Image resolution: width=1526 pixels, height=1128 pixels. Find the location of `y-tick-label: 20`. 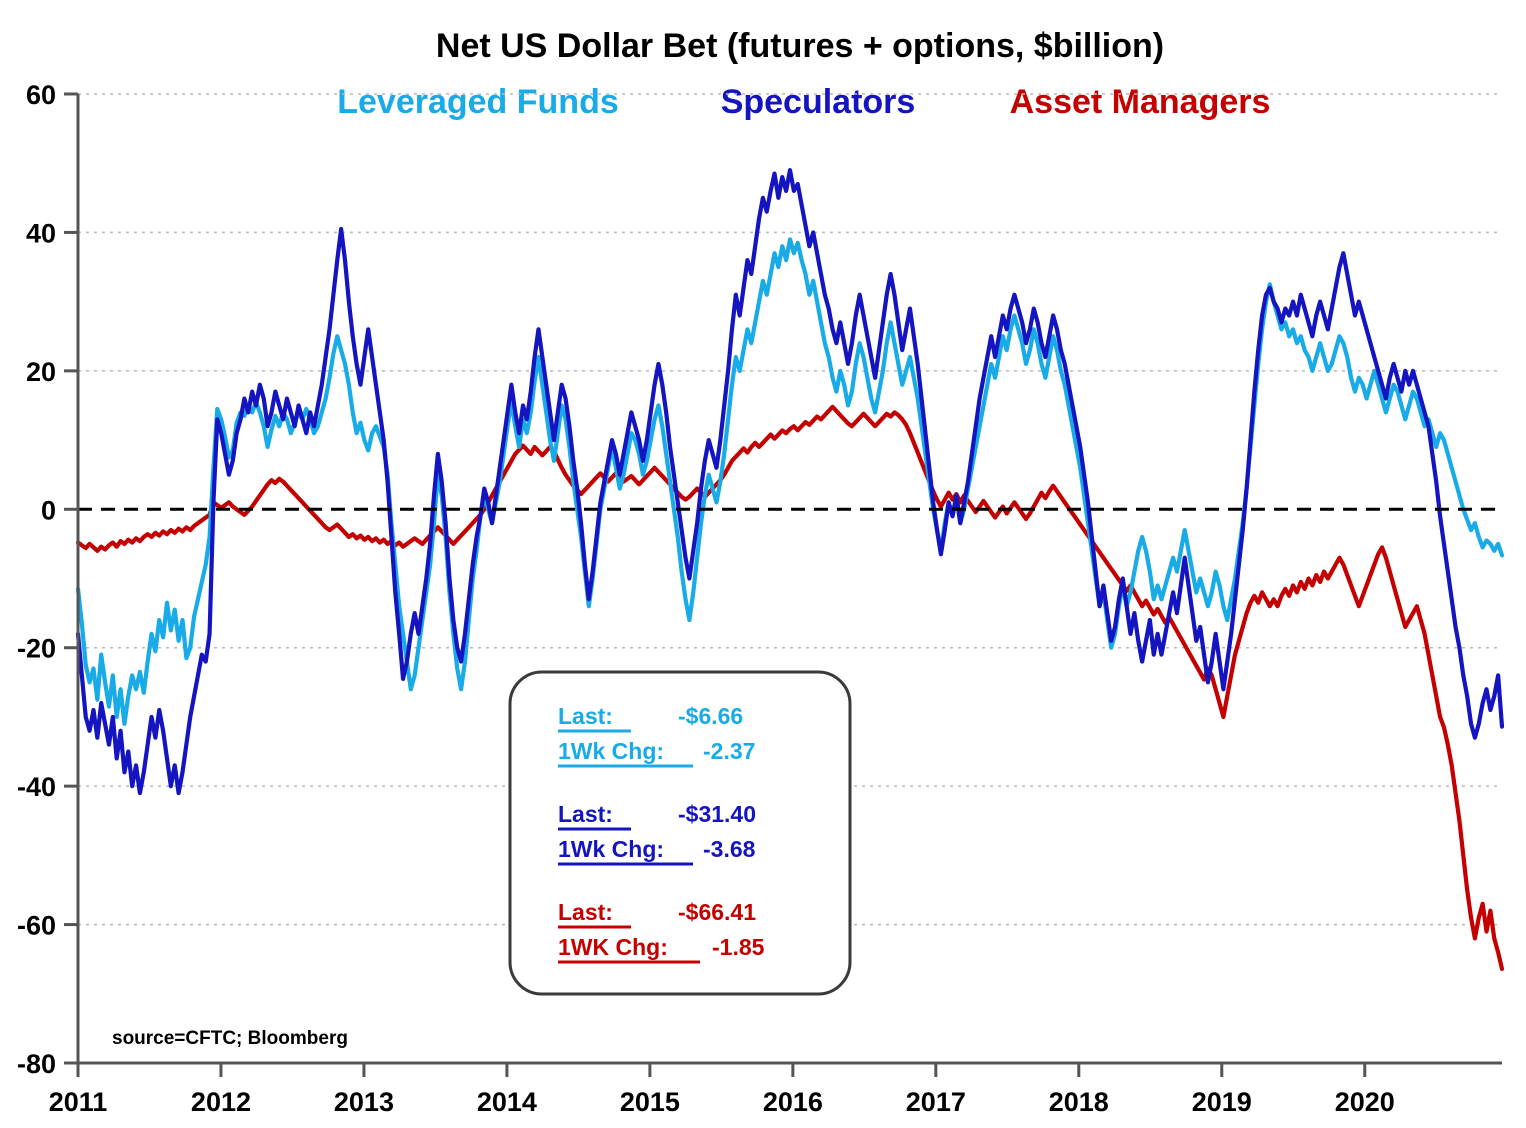

y-tick-label: 20 is located at coordinates (41, 372).